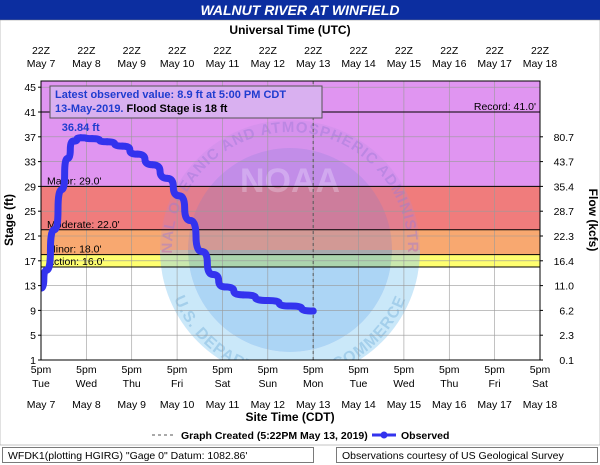 The width and height of the screenshot is (600, 465). What do you see at coordinates (290, 181) in the screenshot?
I see `seal-noaa-text: NOAA` at bounding box center [290, 181].